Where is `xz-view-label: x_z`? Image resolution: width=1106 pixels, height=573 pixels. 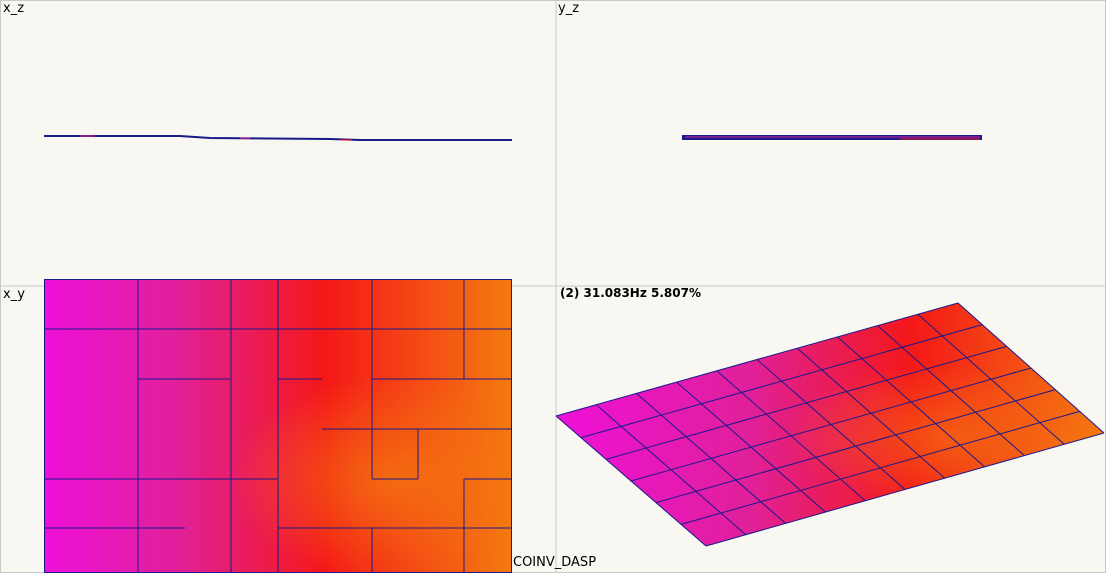
xz-view-label: x_z is located at coordinates (14, 8).